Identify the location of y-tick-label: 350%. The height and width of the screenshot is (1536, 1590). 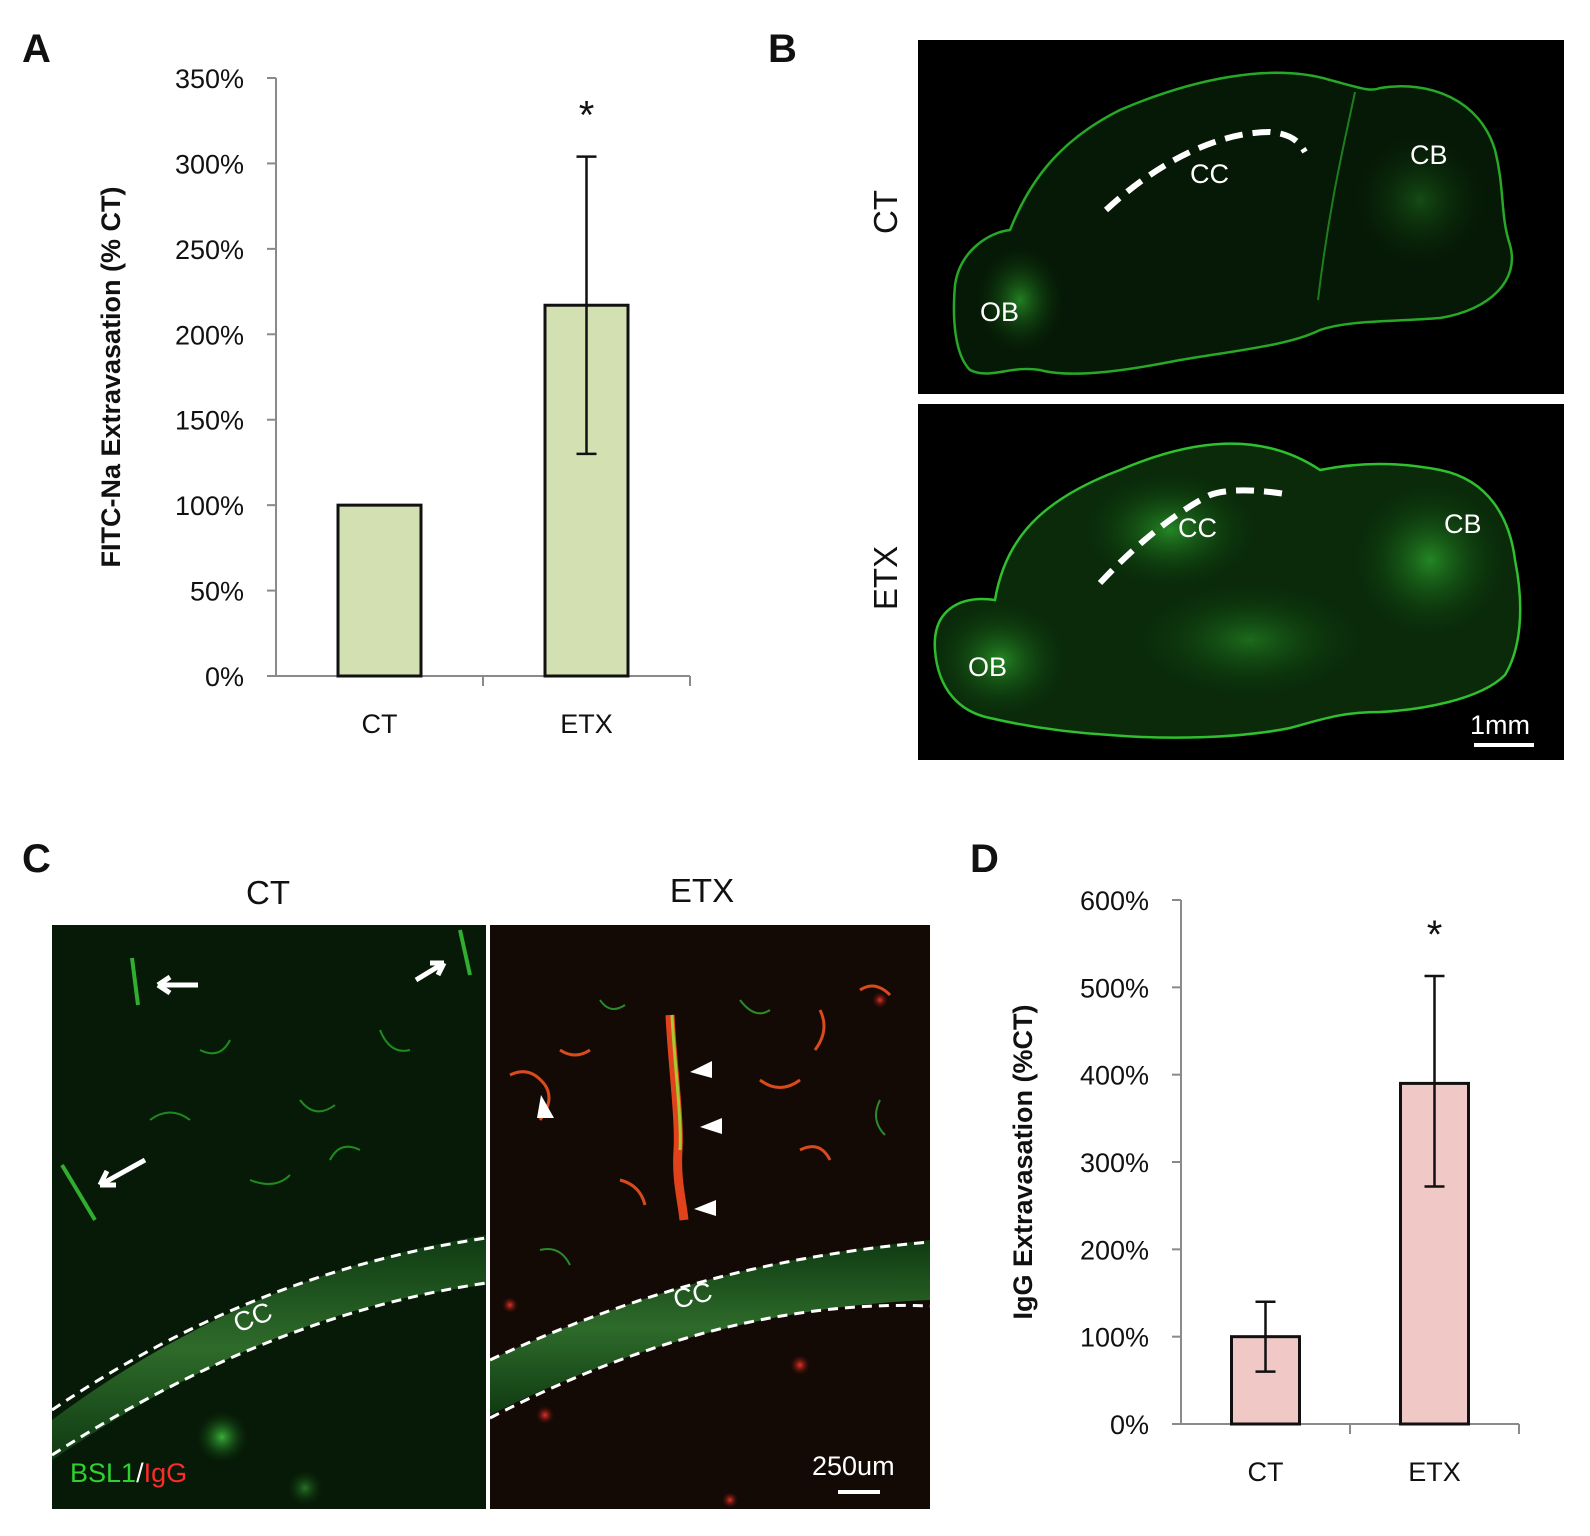
(209, 79).